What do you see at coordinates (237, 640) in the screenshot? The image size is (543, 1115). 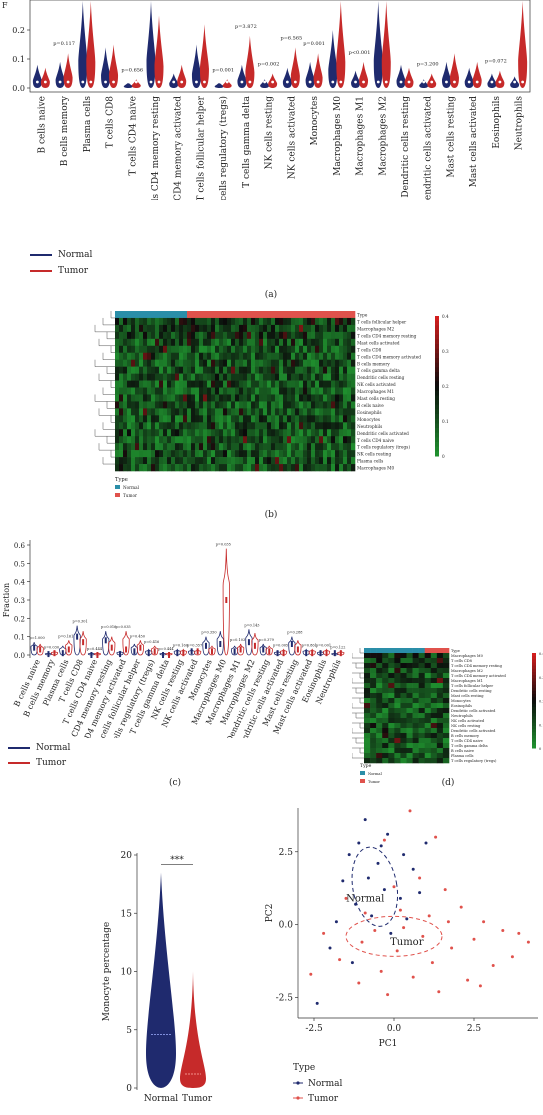 I see `panel-c-pvalue: p=0.103` at bounding box center [237, 640].